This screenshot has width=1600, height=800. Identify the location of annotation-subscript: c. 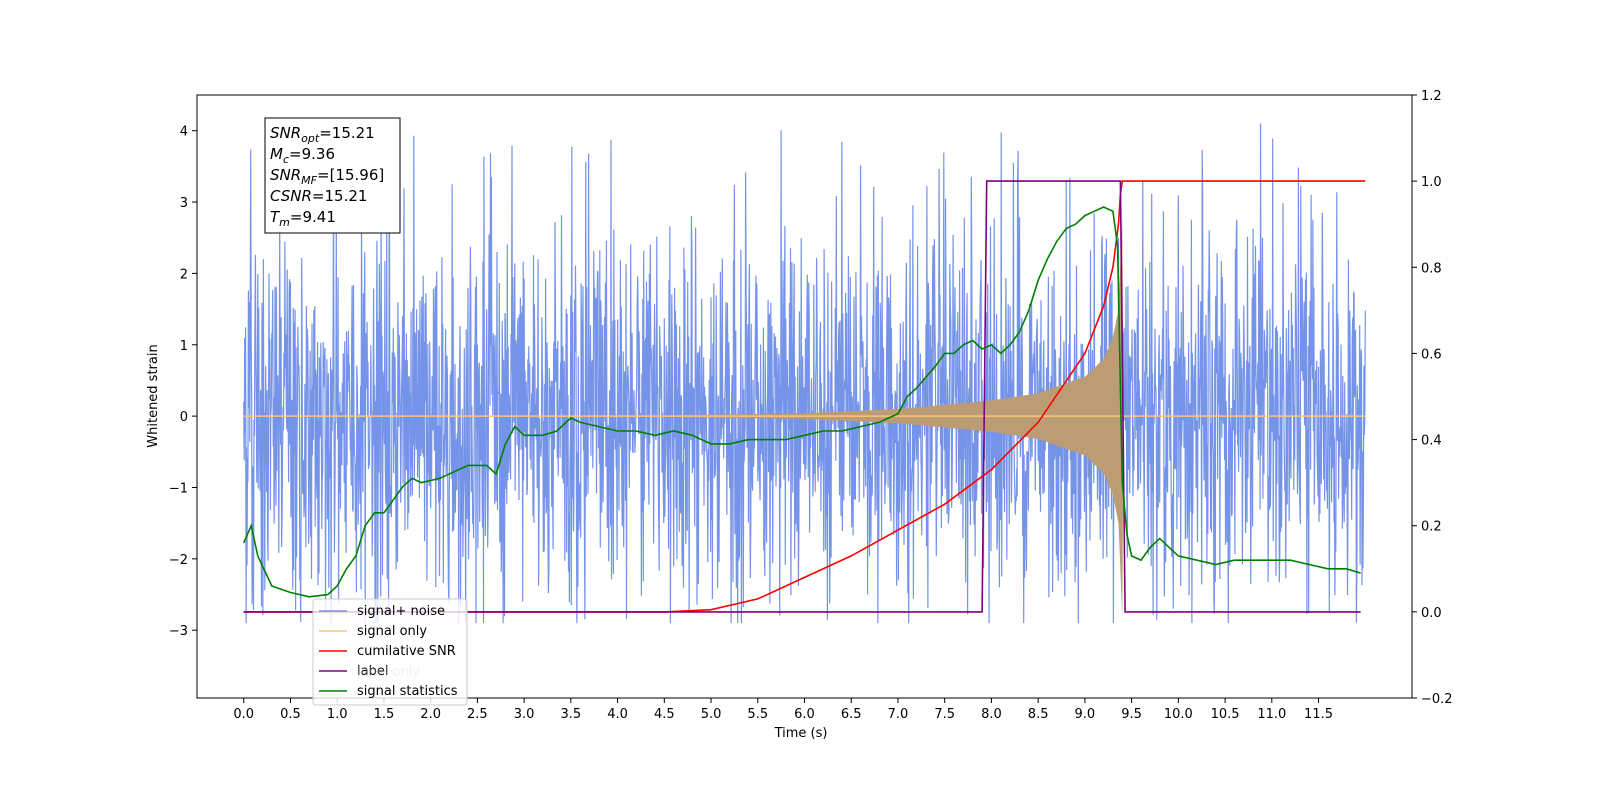
(286, 159).